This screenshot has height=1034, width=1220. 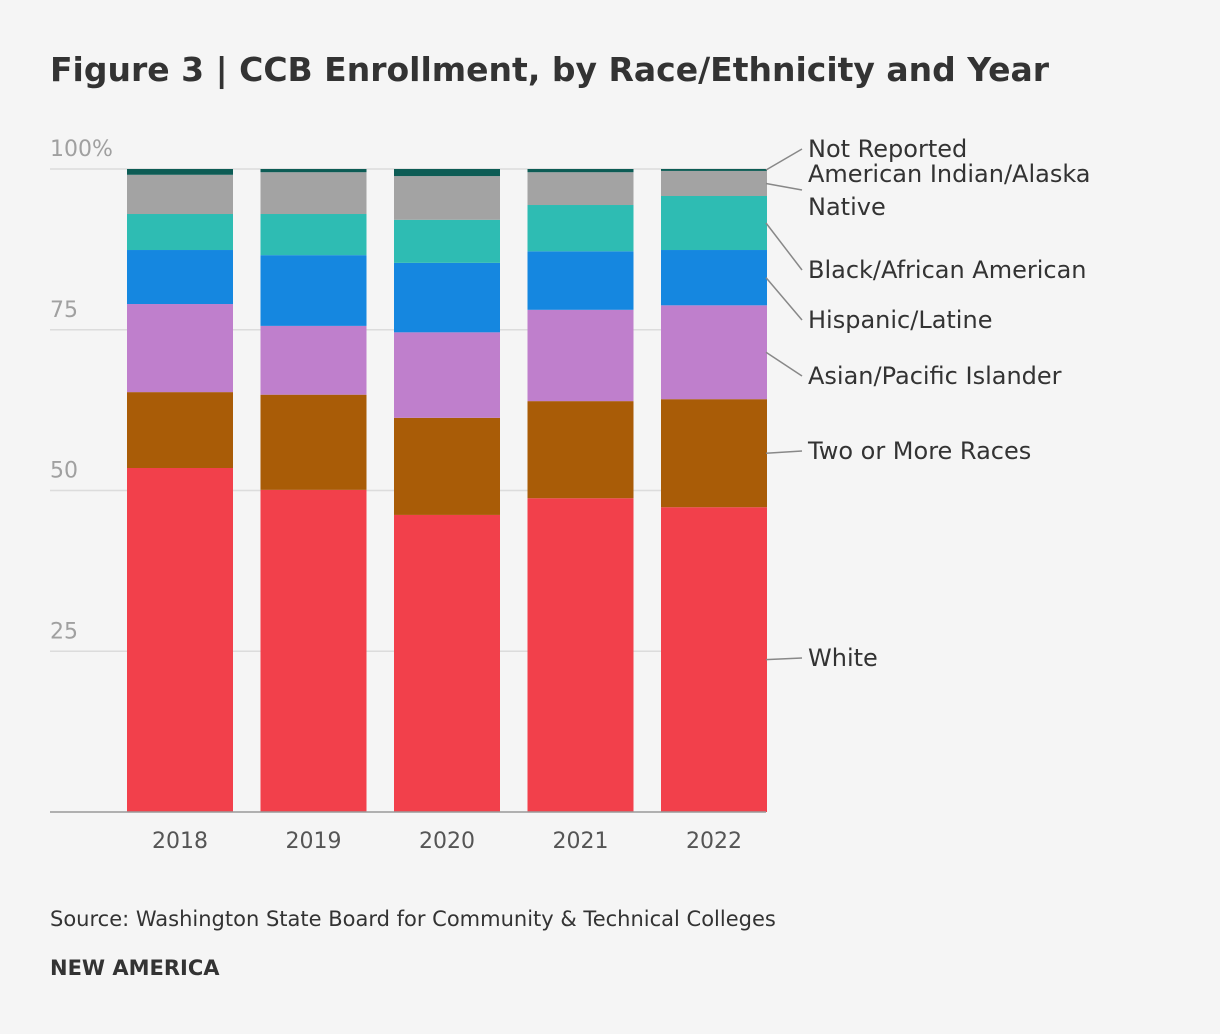 I want to click on x-tick-label: 2018, so click(x=180, y=841).